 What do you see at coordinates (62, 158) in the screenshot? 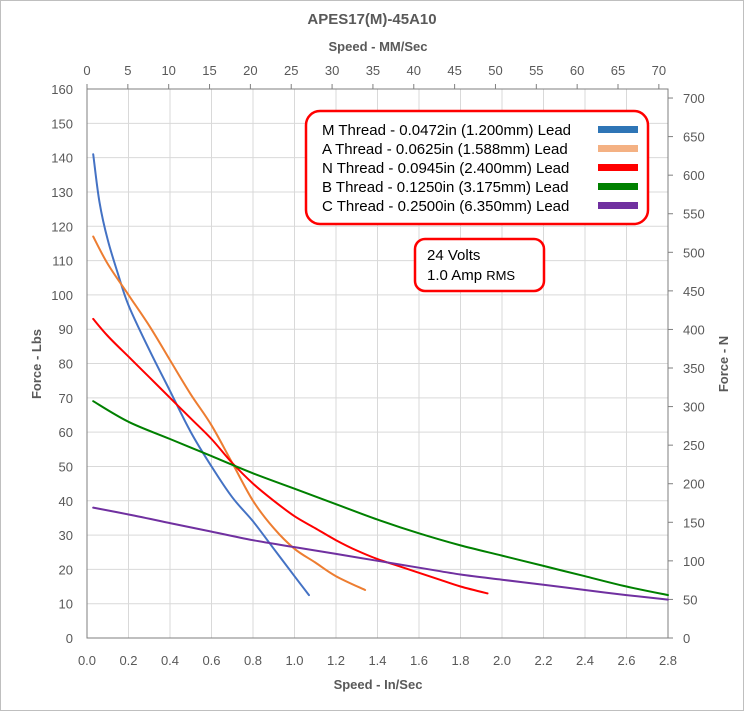
I see `y-tick-label: 140` at bounding box center [62, 158].